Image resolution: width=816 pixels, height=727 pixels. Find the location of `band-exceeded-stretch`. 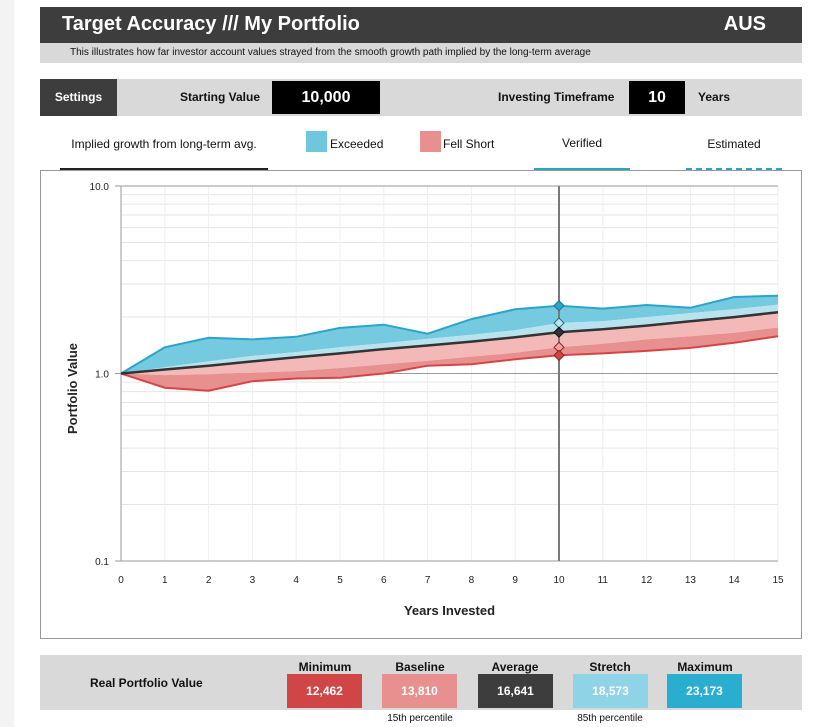

band-exceeded-stretch is located at coordinates (449, 339).